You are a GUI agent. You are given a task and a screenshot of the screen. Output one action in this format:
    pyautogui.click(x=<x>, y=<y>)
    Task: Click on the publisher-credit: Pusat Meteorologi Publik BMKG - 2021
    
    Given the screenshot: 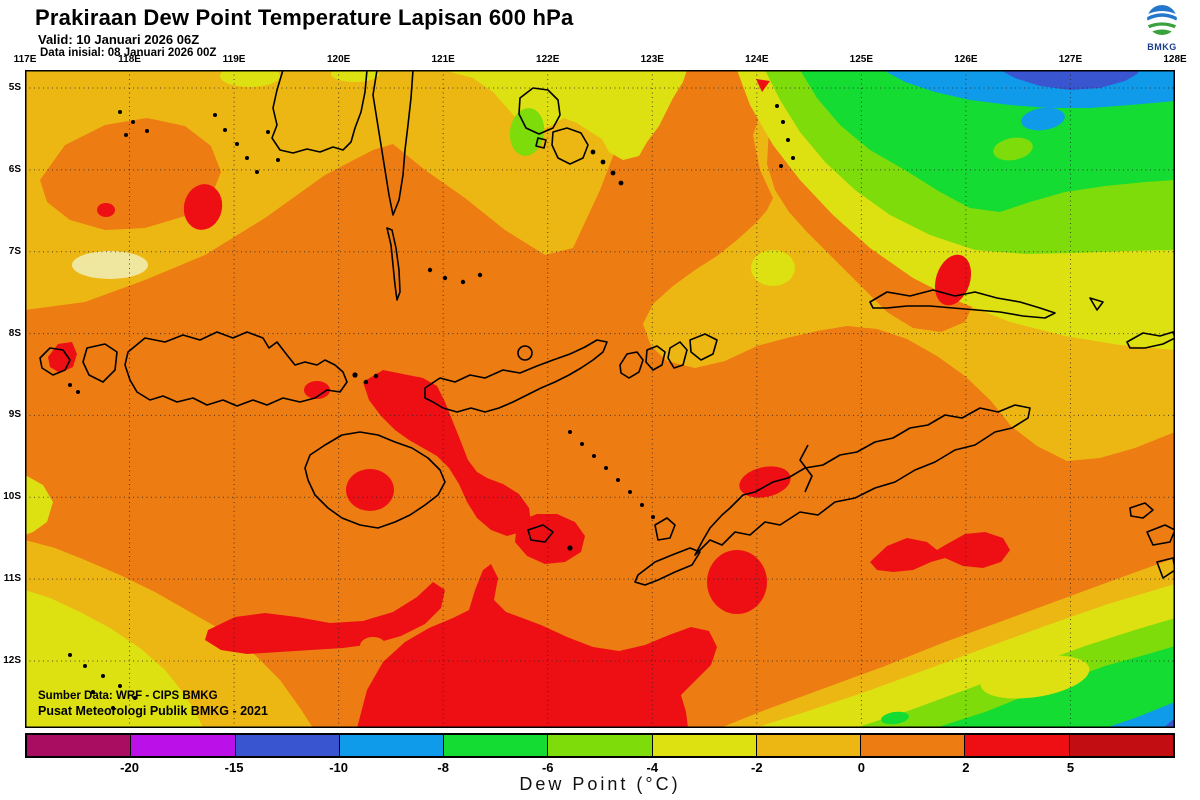 What is the action you would take?
    pyautogui.click(x=153, y=711)
    